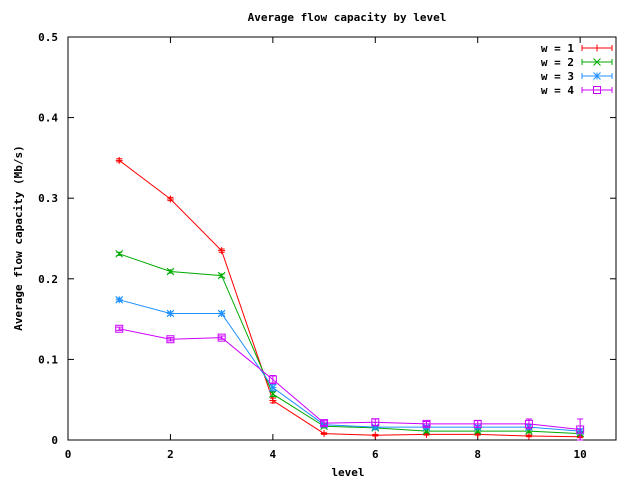 Image resolution: width=617 pixels, height=480 pixels. Describe the element at coordinates (18, 237) in the screenshot. I see `y-axis-label: Average flow capacity (Mb/s)` at that location.